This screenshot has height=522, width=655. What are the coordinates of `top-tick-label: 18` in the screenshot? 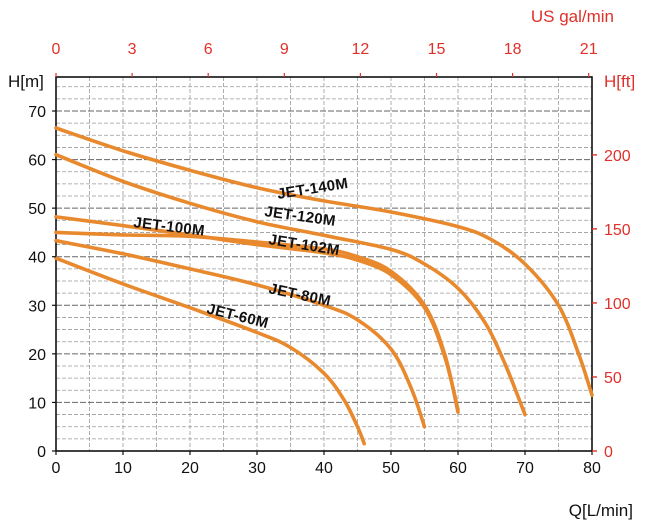 It's located at (513, 49).